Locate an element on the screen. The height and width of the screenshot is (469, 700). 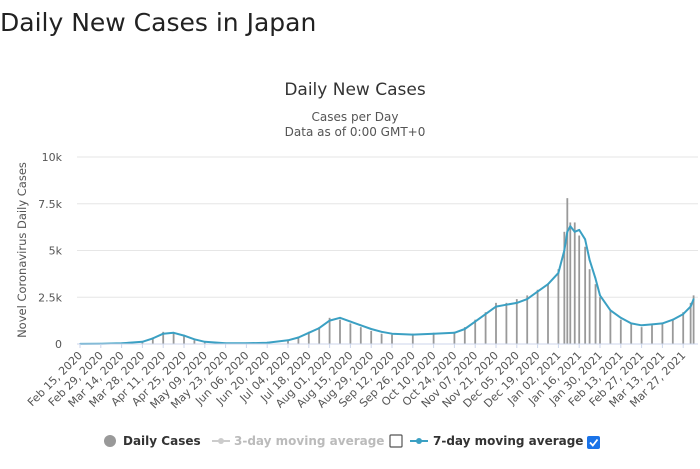
chart-subtitle-line-1: Cases per Day is located at coordinates (355, 117).